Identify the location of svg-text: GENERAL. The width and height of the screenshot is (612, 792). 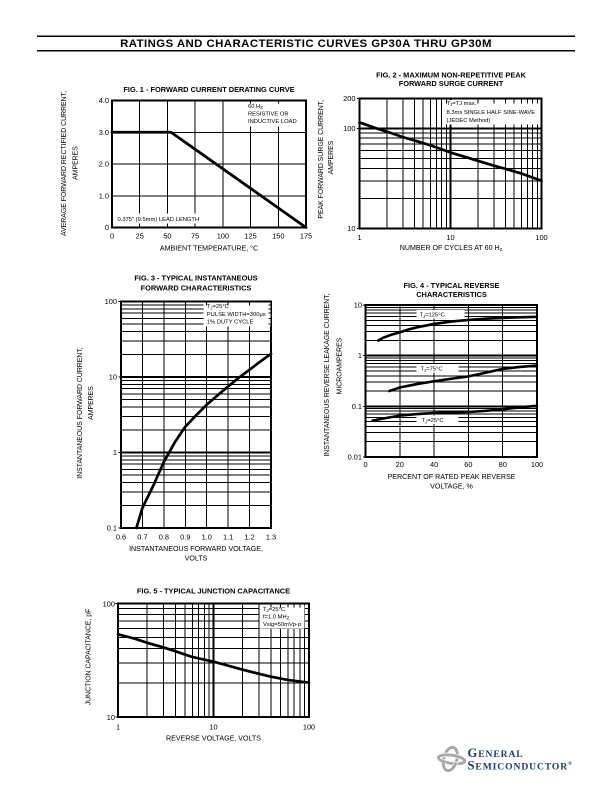
(496, 753).